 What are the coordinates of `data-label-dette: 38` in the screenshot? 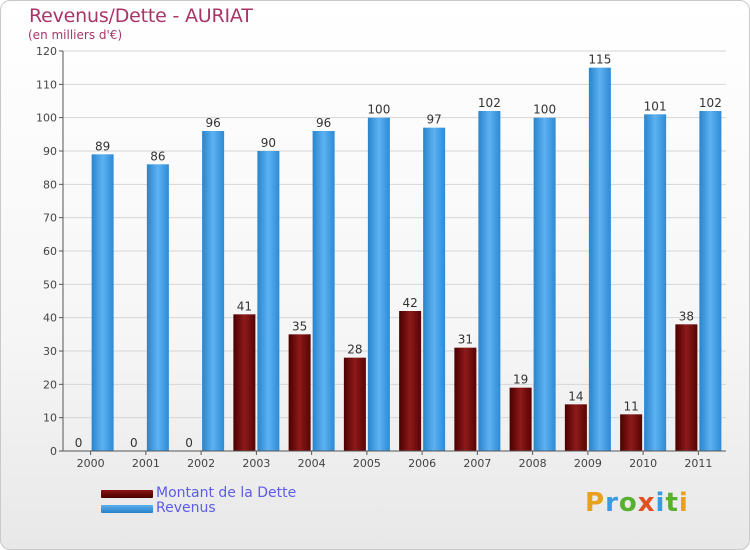 It's located at (686, 316).